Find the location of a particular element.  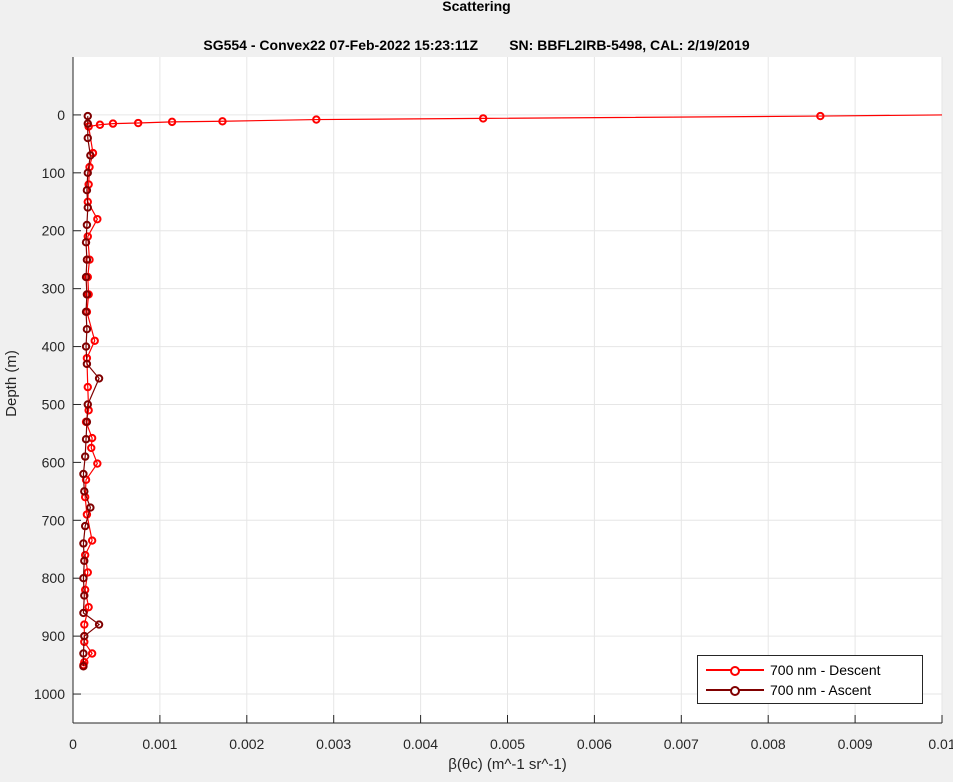

x-tick-label: 0 is located at coordinates (73, 744).